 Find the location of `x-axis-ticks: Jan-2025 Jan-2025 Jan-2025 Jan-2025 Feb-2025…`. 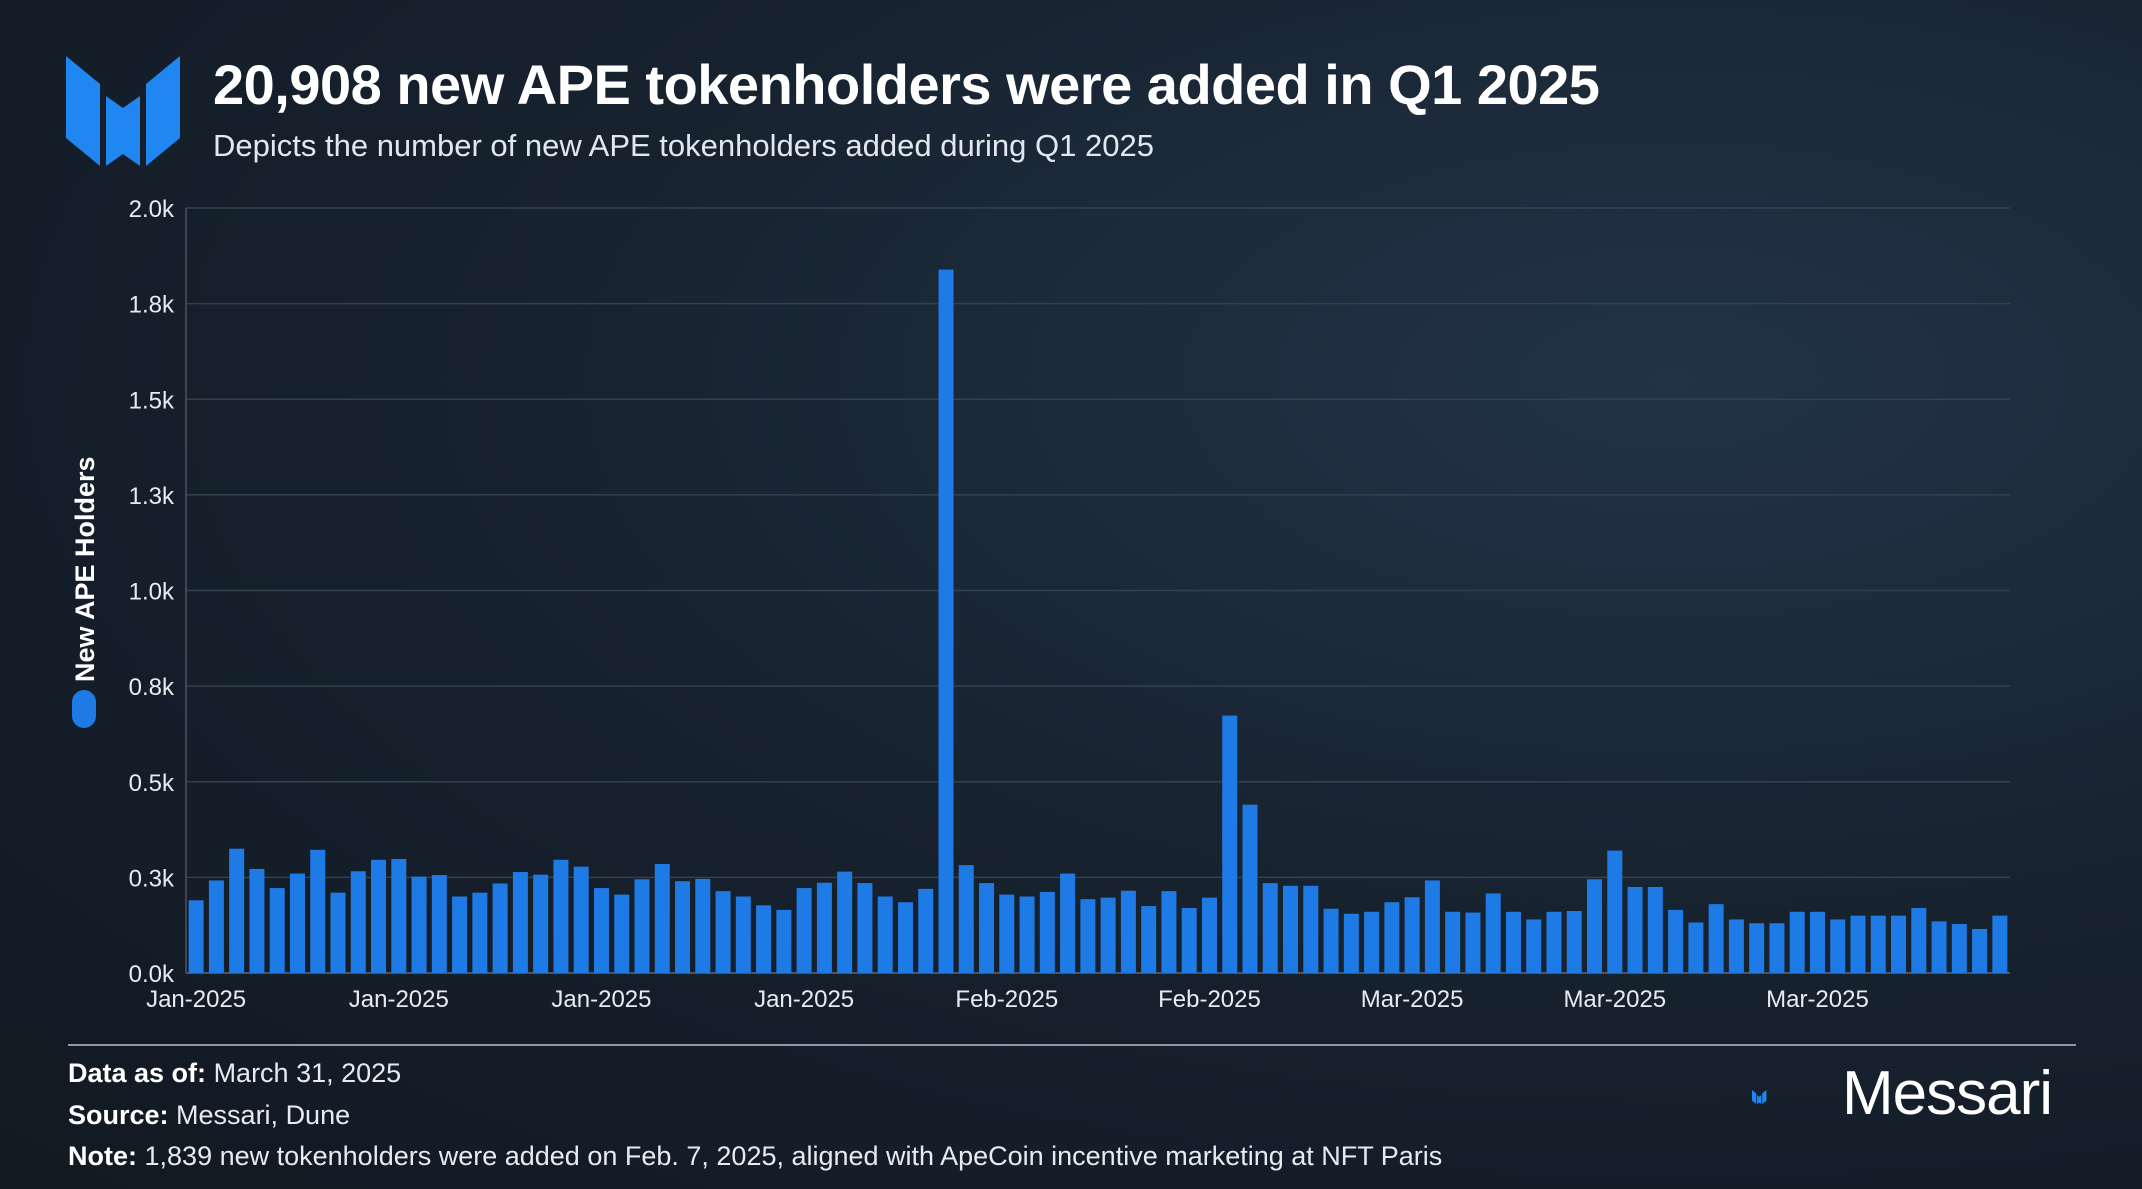

x-axis-ticks: Jan-2025 Jan-2025 Jan-2025 Jan-2025 Feb-2025… is located at coordinates (1007, 999).